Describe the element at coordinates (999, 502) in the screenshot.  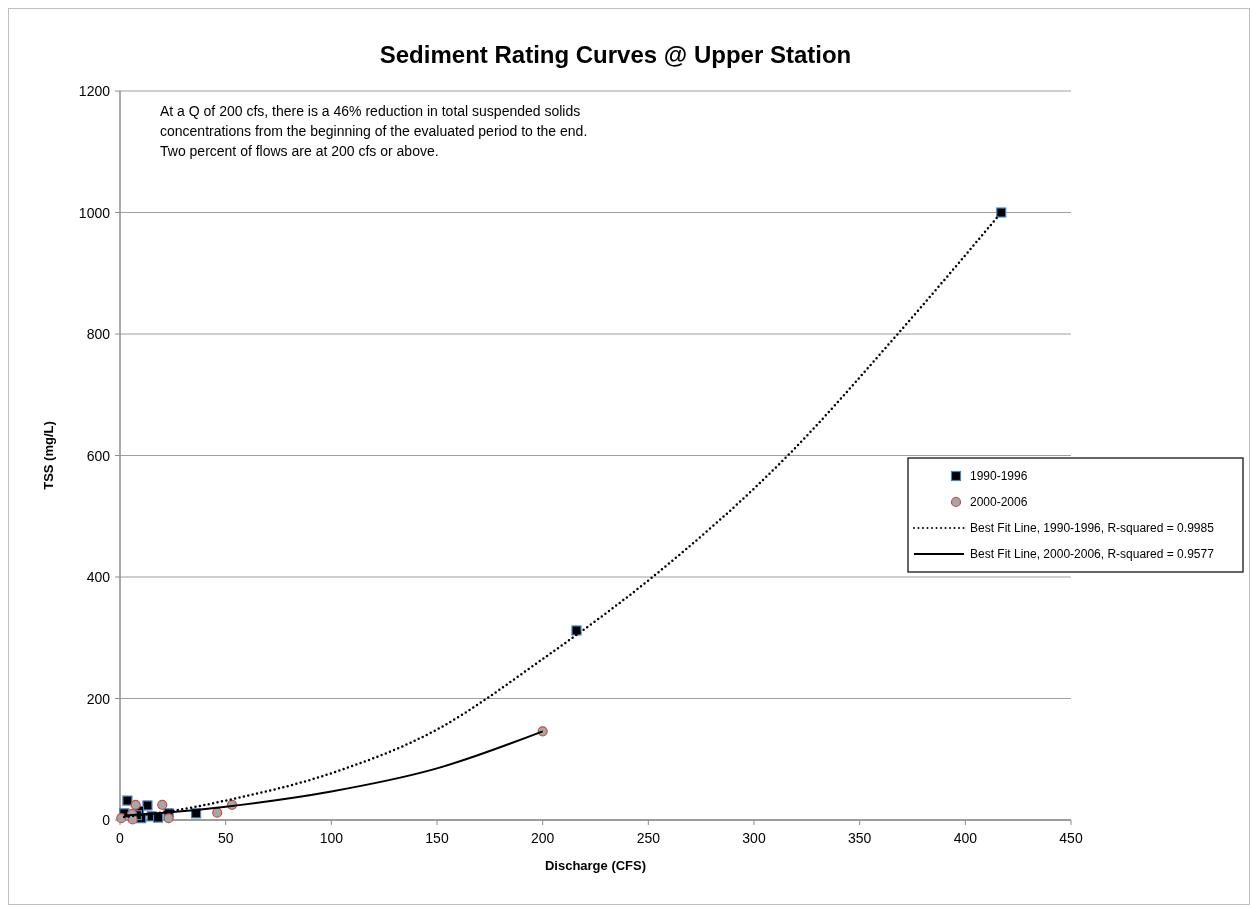
I see `legend-label: 2000-2006` at that location.